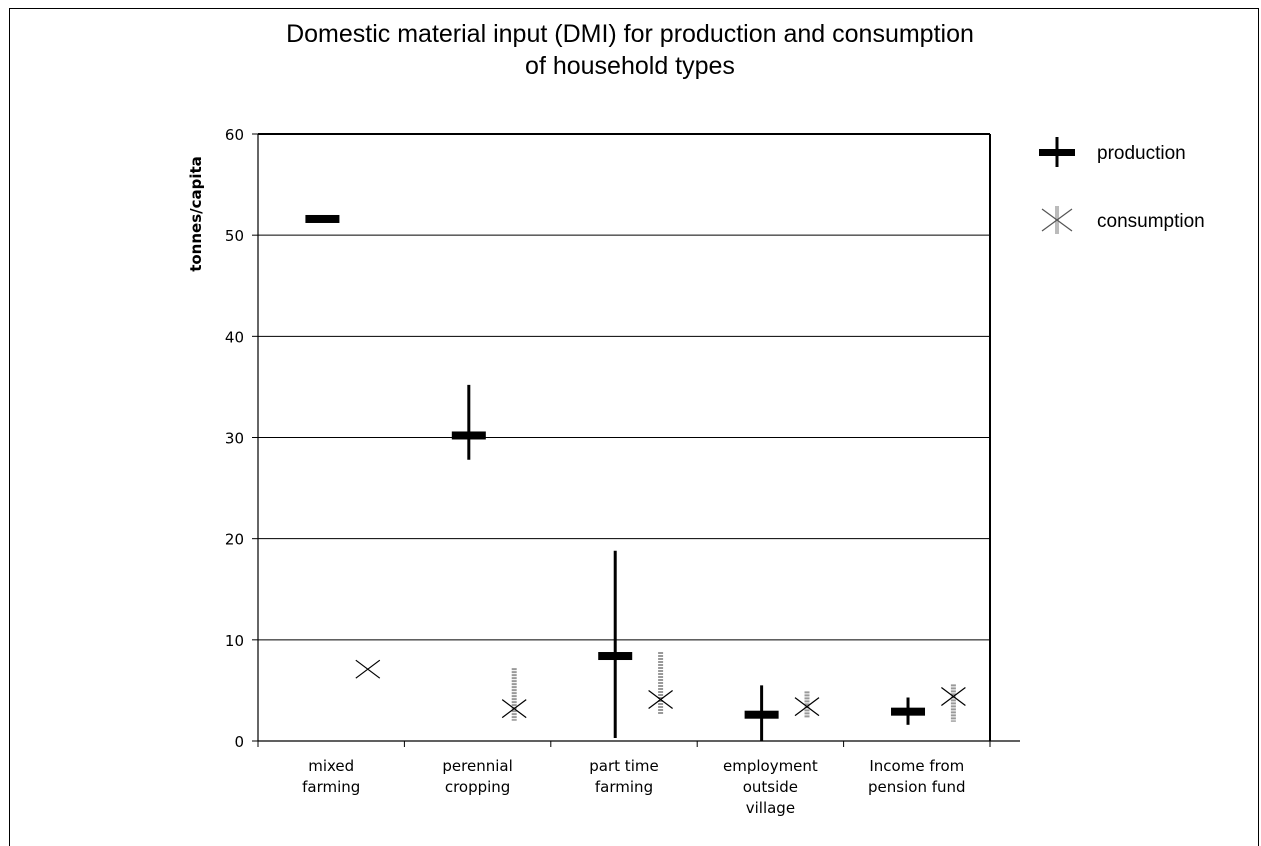  What do you see at coordinates (234, 540) in the screenshot?
I see `y-tick-label-20: 20` at bounding box center [234, 540].